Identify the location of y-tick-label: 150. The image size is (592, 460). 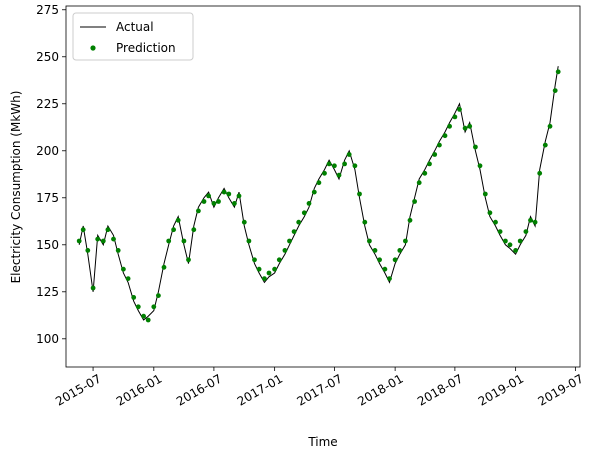
(47, 245).